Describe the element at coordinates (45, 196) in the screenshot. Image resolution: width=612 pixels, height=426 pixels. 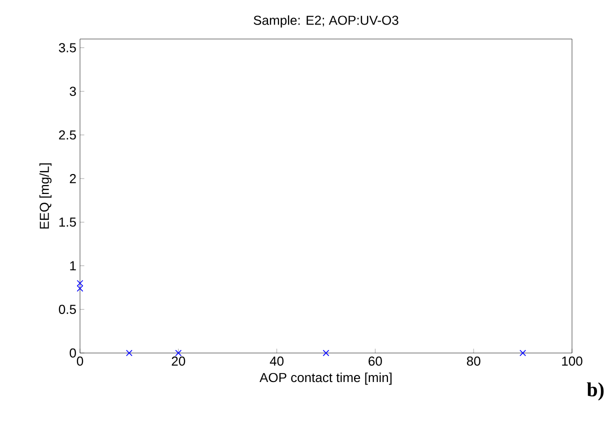
I see `y-axis-title: EEQ [mg/L]` at that location.